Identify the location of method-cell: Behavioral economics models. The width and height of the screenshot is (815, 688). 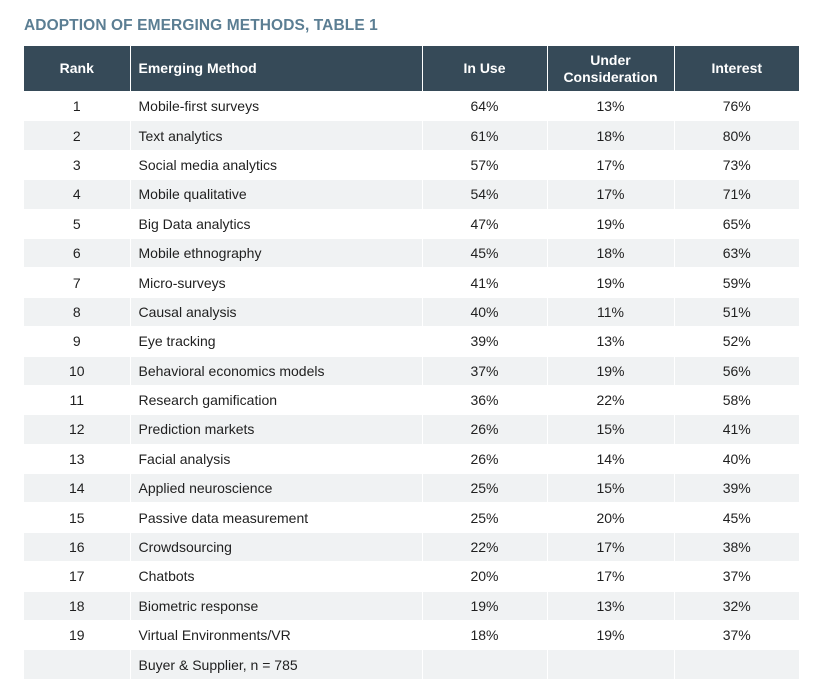
(276, 370).